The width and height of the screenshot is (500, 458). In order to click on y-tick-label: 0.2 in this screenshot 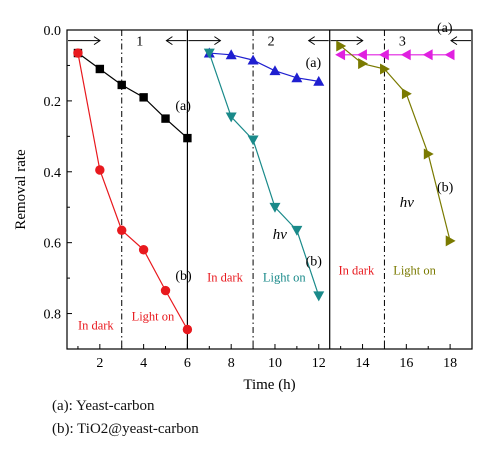, I will do `click(53, 102)`.